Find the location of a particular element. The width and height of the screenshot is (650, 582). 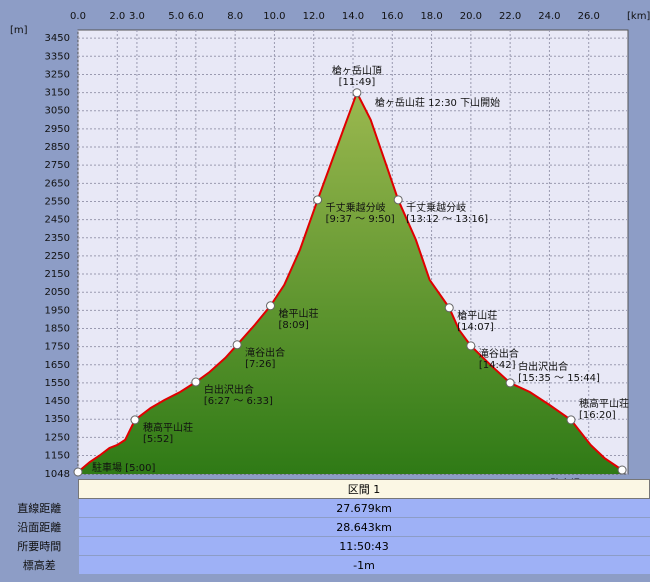

table-row: 直線距離 27.679km is located at coordinates (325, 508).